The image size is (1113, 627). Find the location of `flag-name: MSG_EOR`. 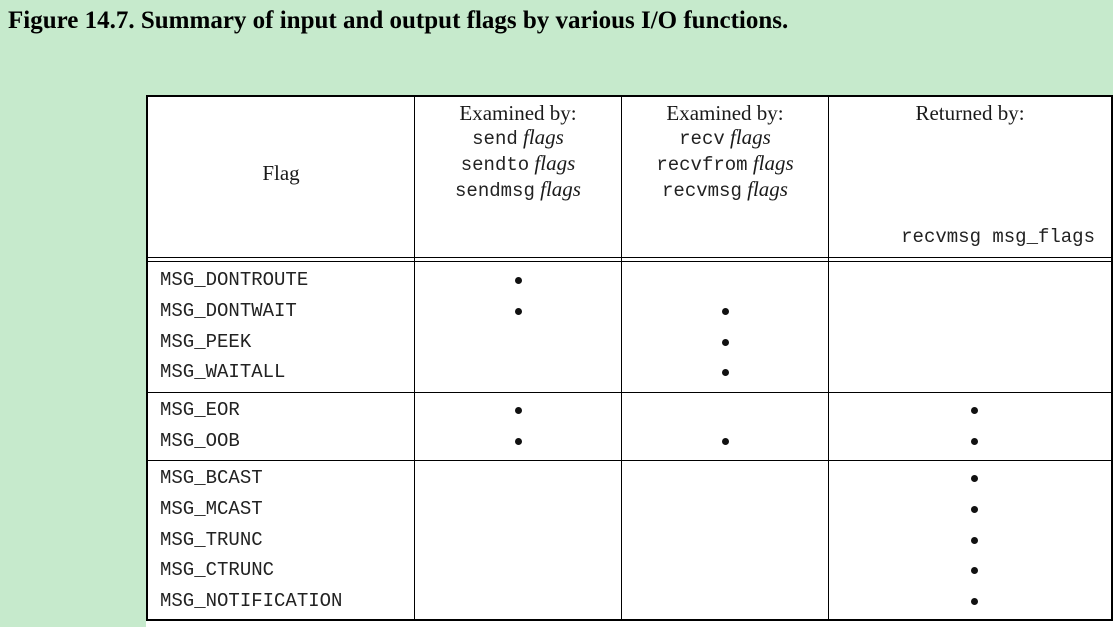

flag-name: MSG_EOR is located at coordinates (200, 410).